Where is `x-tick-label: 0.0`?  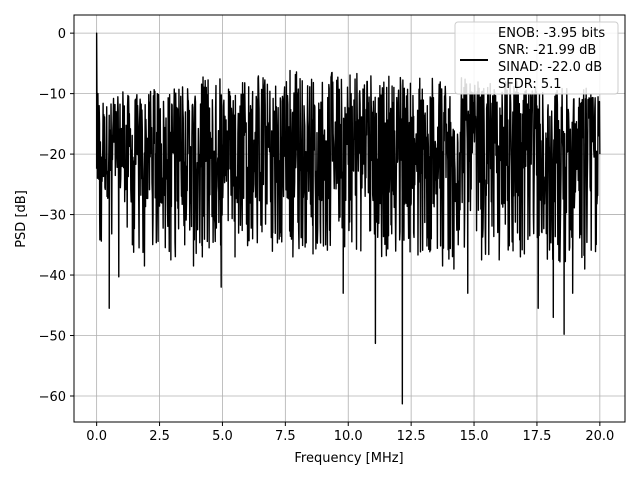
x-tick-label: 0.0 is located at coordinates (96, 436).